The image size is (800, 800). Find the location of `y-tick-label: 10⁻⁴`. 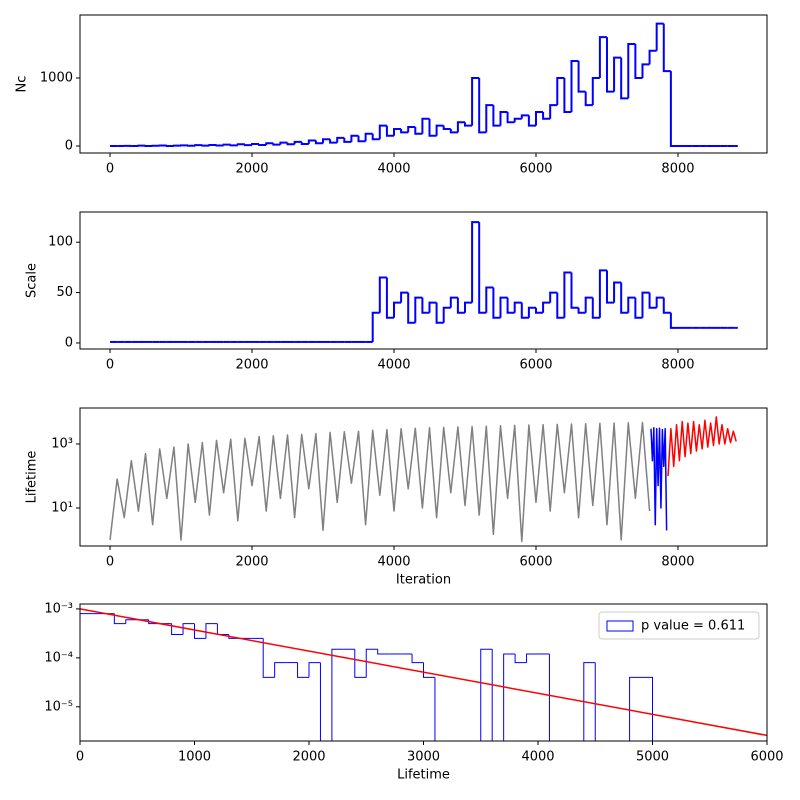

y-tick-label: 10⁻⁴ is located at coordinates (58, 657).